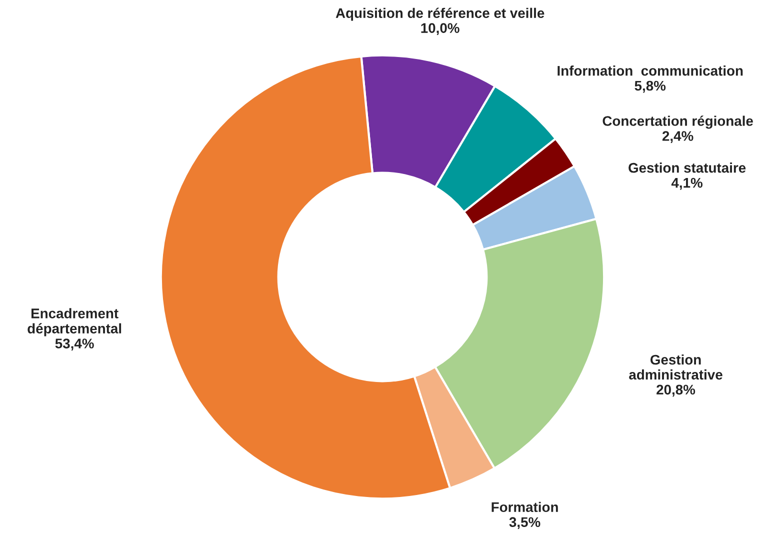  Describe the element at coordinates (440, 29) in the screenshot. I see `data-label: 10,0%` at that location.